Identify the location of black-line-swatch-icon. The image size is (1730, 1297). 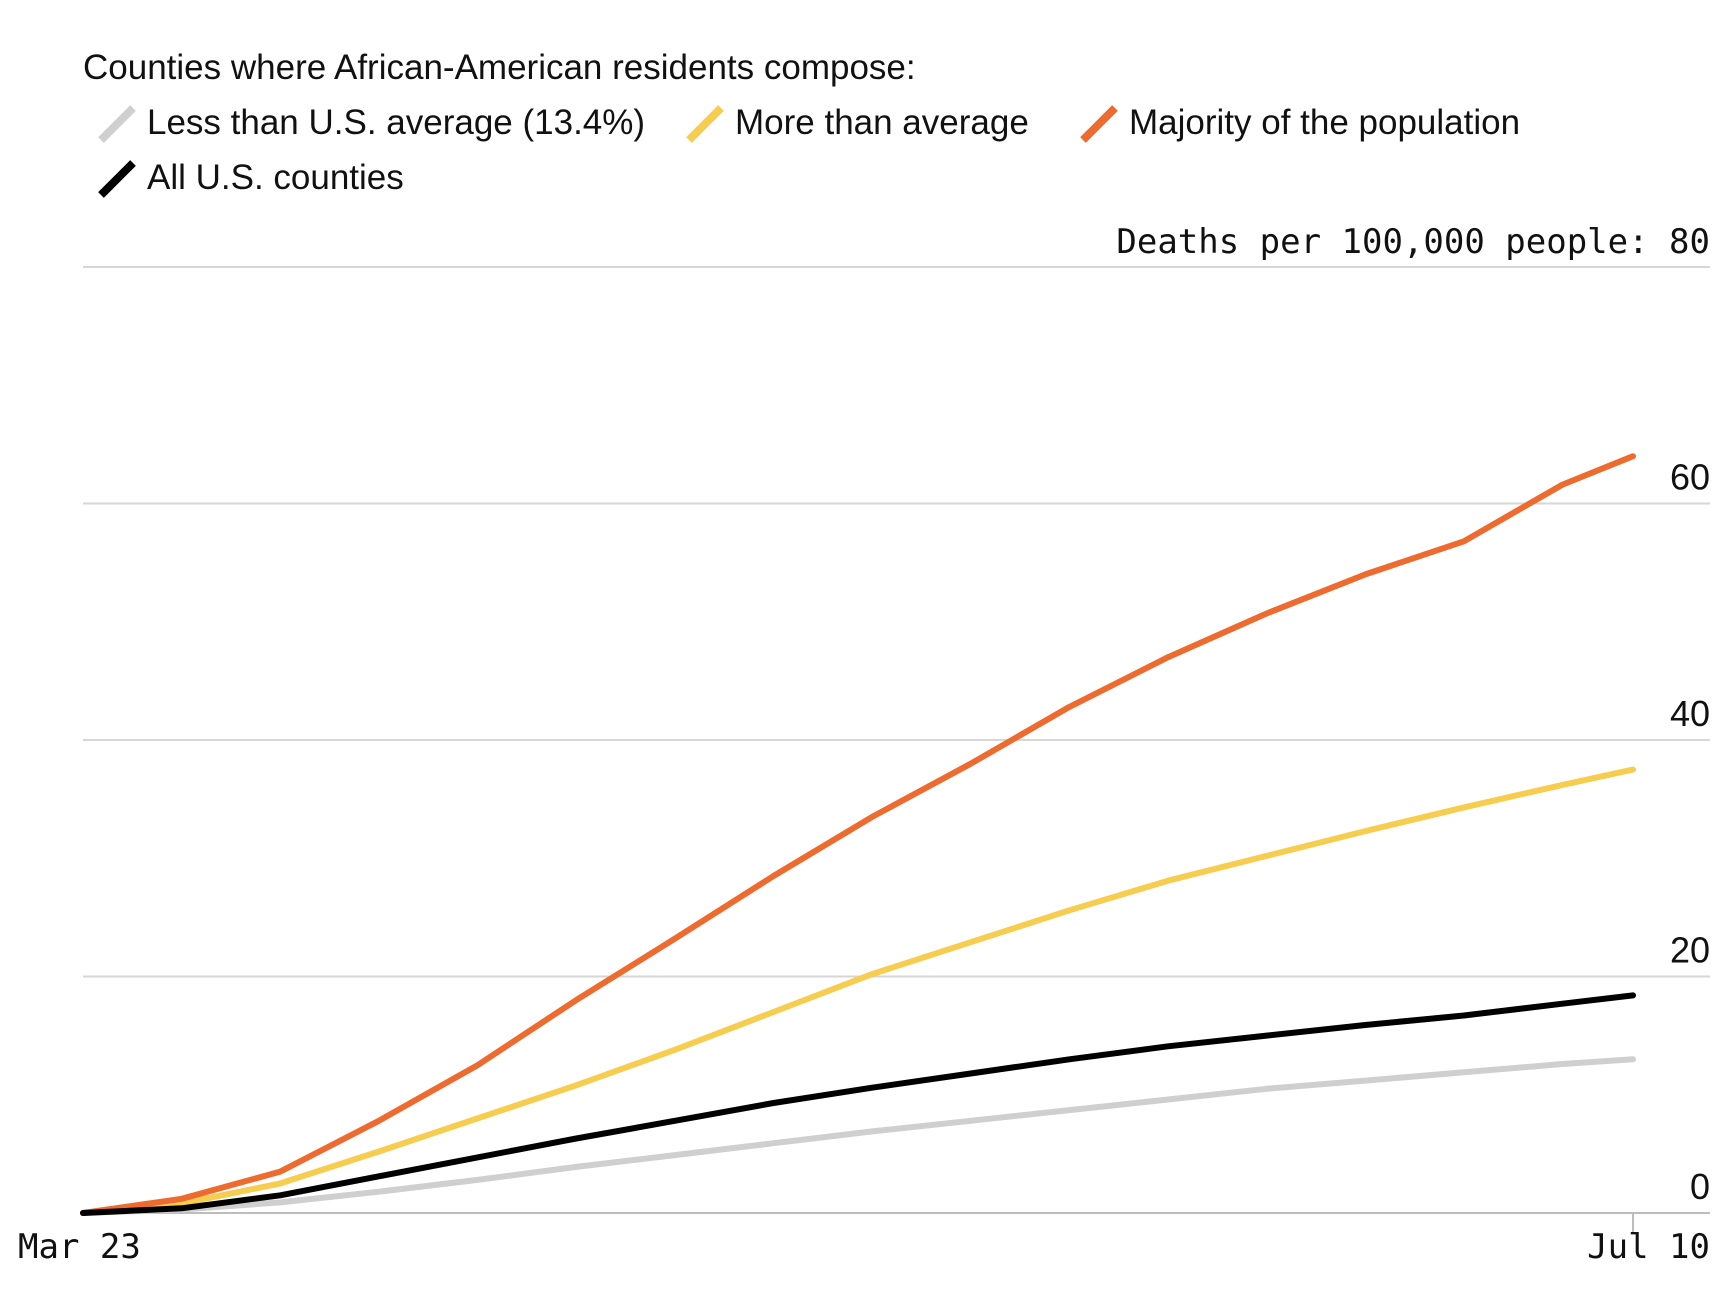
(117, 179).